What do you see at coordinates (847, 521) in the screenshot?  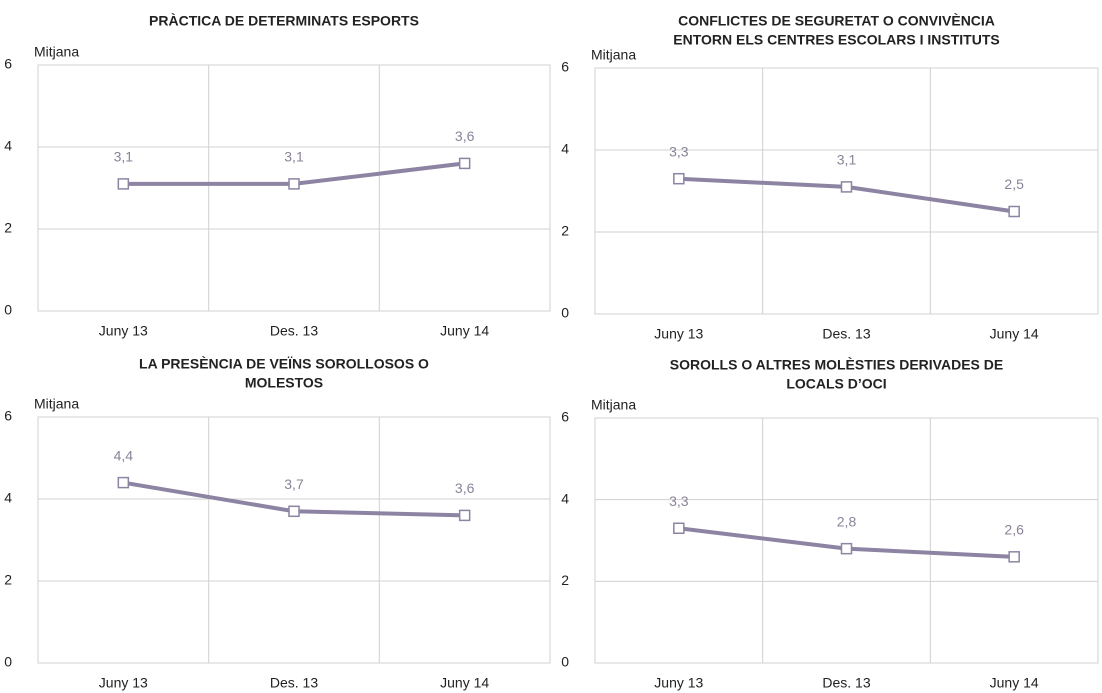 I see `data-label: 2,8` at bounding box center [847, 521].